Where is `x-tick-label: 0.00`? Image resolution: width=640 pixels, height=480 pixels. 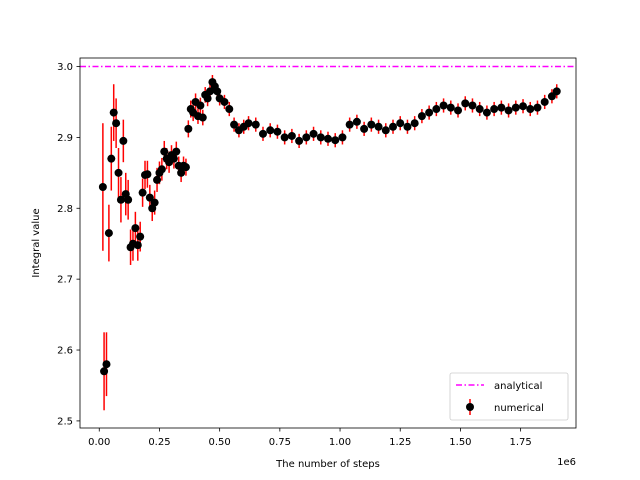 x-tick-label: 0.00 is located at coordinates (99, 442).